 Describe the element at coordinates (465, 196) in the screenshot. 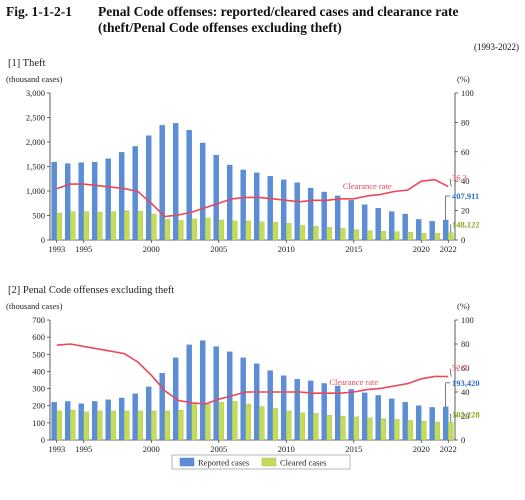

I see `panel1-end-label-reported: 407,911` at that location.